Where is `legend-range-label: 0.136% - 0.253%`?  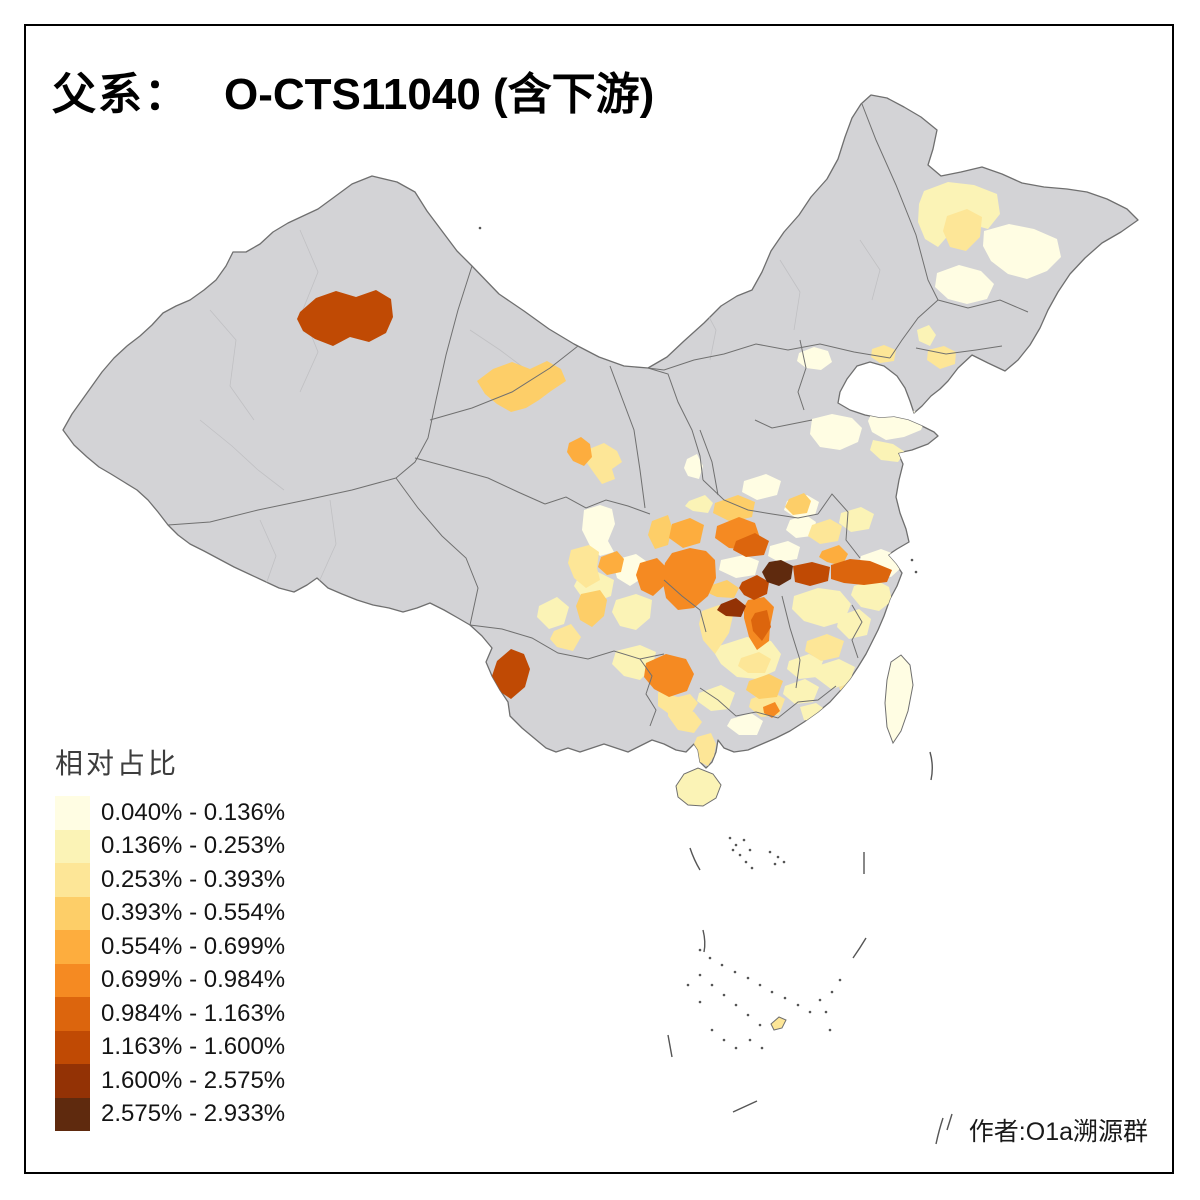 legend-range-label: 0.136% - 0.253% is located at coordinates (193, 846).